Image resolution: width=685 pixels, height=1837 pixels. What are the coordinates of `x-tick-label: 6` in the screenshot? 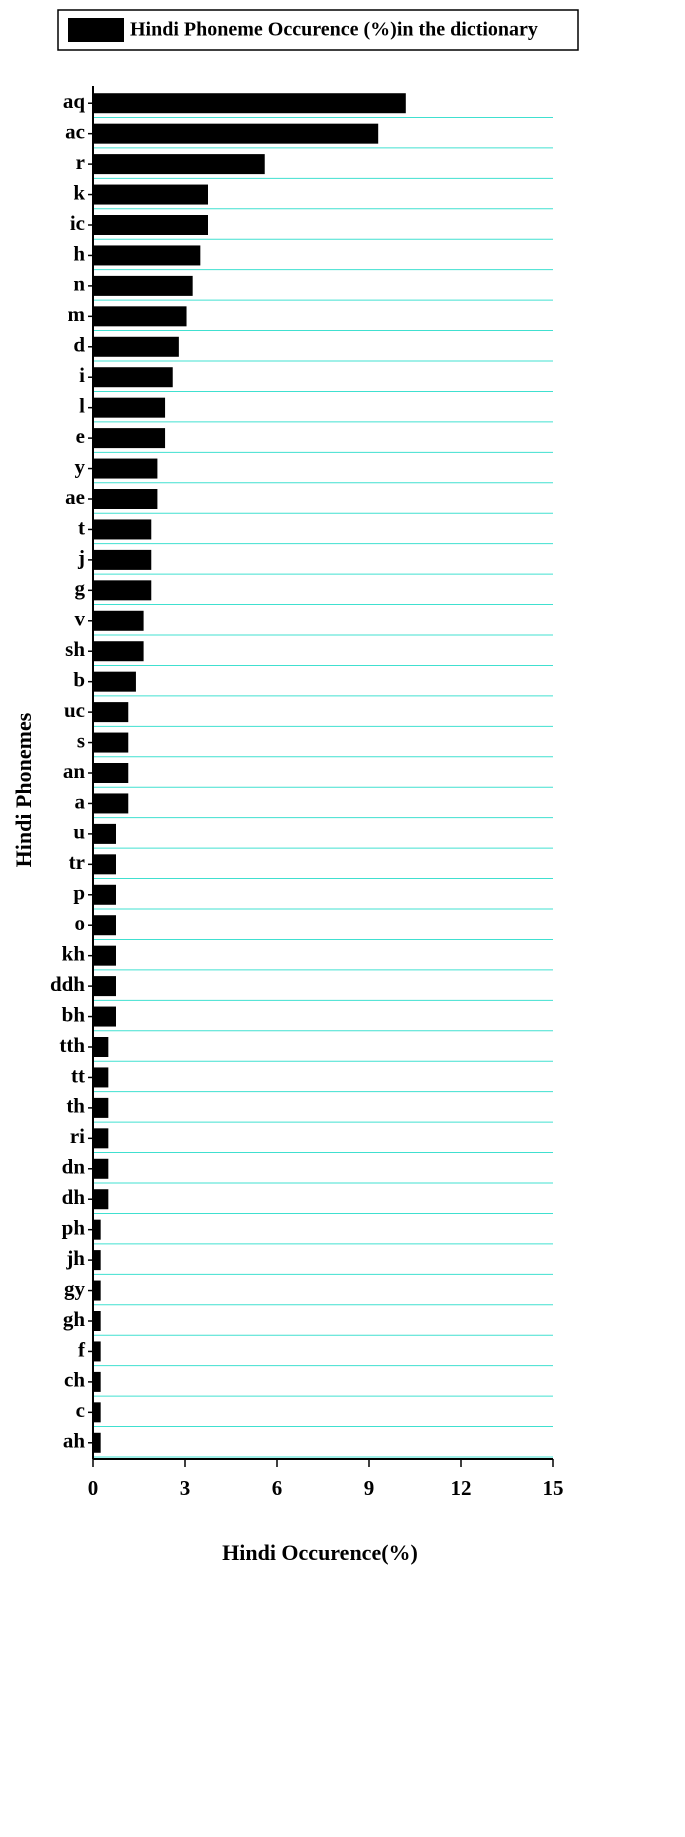 It's located at (277, 1488).